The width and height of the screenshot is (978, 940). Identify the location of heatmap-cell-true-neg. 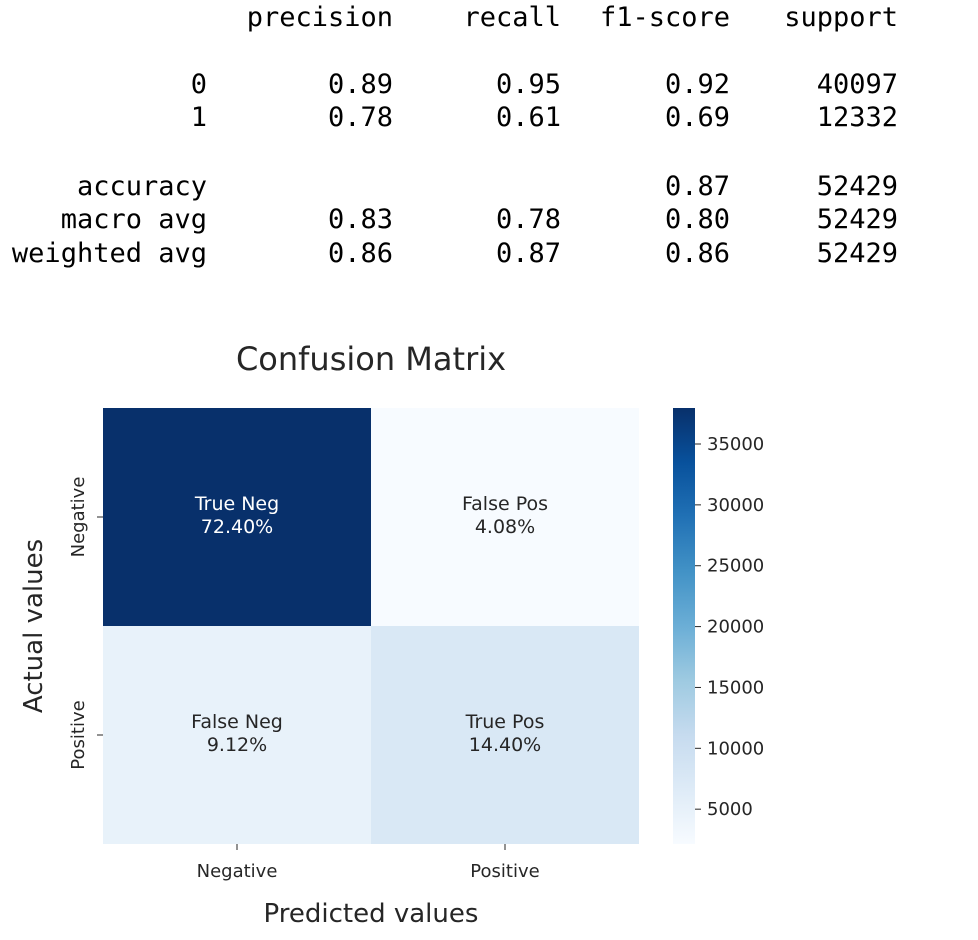
(237, 517).